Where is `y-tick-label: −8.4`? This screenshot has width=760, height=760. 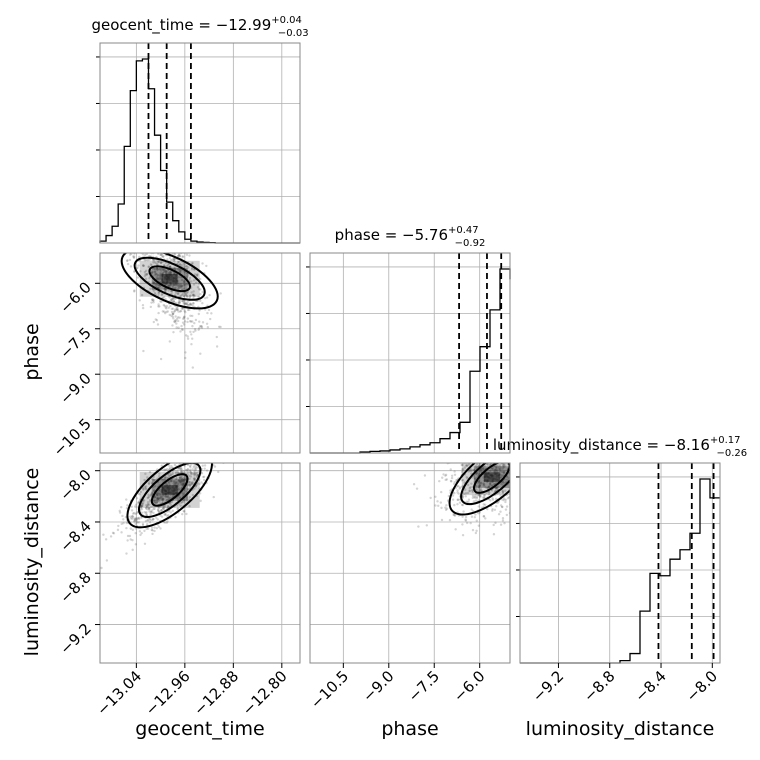
y-tick-label: −8.4 is located at coordinates (75, 536).